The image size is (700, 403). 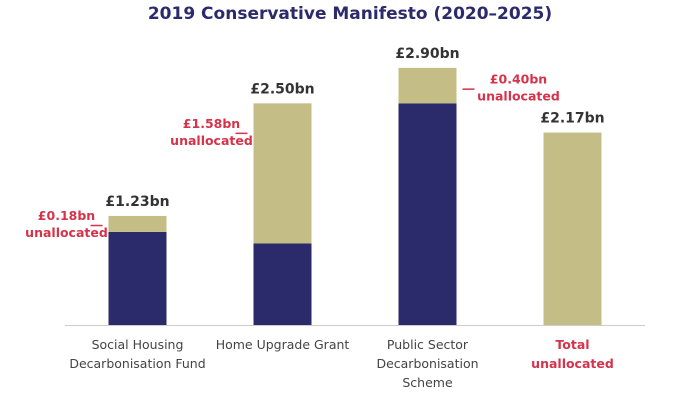 What do you see at coordinates (137, 354) in the screenshot?
I see `x-tick-label: Social Housing Decarbonisation Fund` at bounding box center [137, 354].